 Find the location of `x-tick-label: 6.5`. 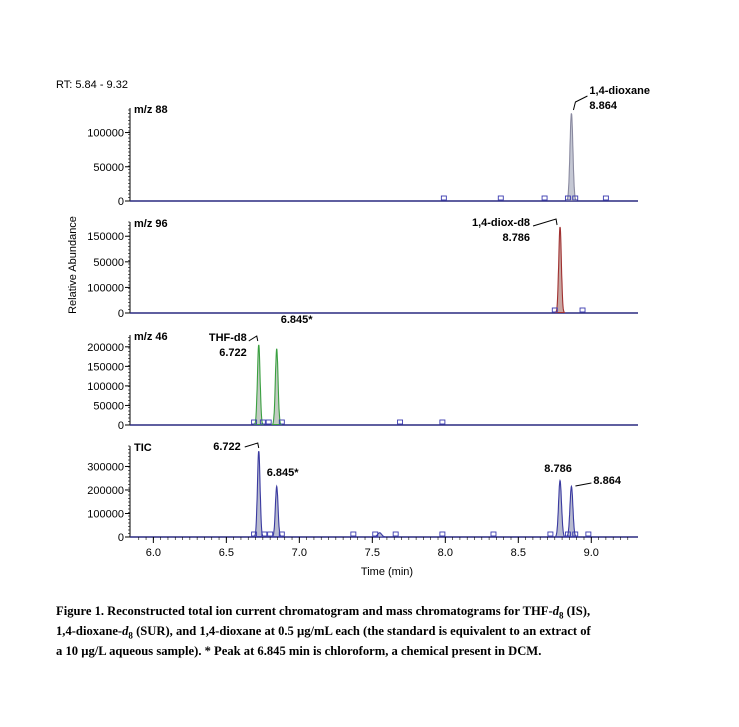

x-tick-label: 6.5 is located at coordinates (226, 553).